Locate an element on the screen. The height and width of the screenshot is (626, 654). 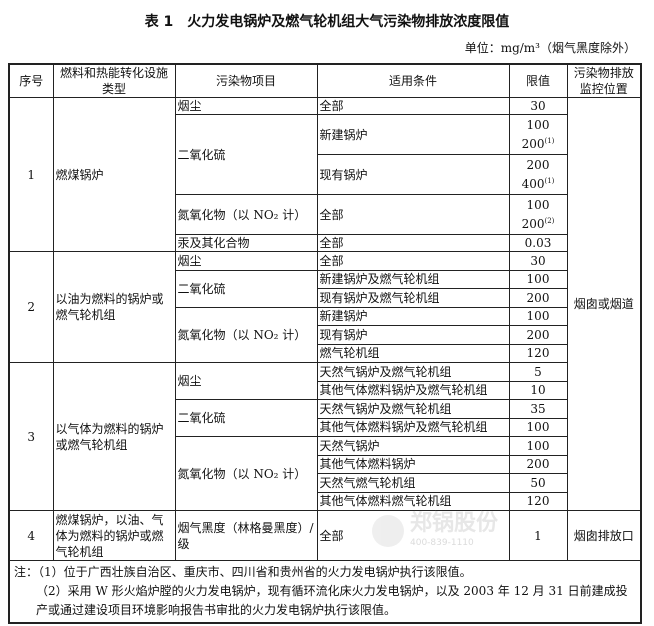
fuel-type: 以气体为燃料的锅炉或燃气轮机组 is located at coordinates (114, 436).